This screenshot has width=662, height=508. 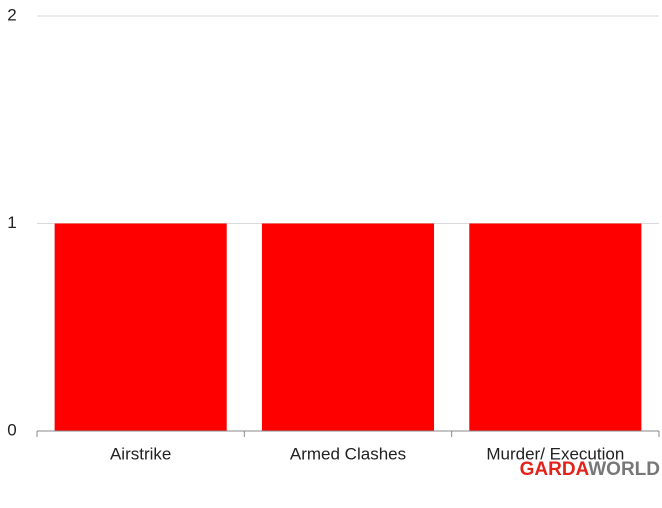 What do you see at coordinates (11, 429) in the screenshot?
I see `y-tick-label: 0` at bounding box center [11, 429].